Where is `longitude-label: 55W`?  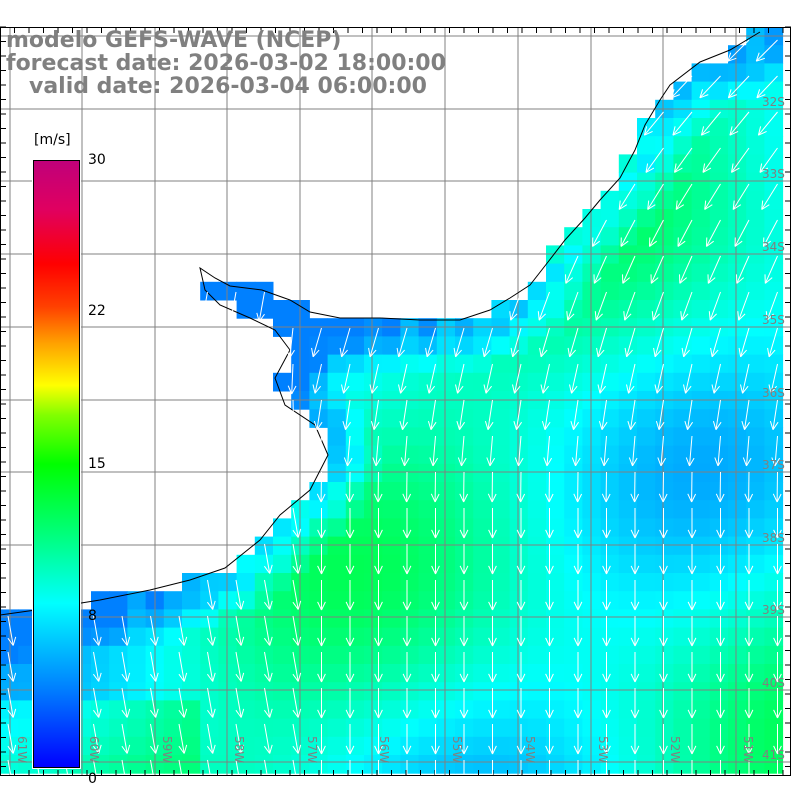 longitude-label: 55W is located at coordinates (457, 749).